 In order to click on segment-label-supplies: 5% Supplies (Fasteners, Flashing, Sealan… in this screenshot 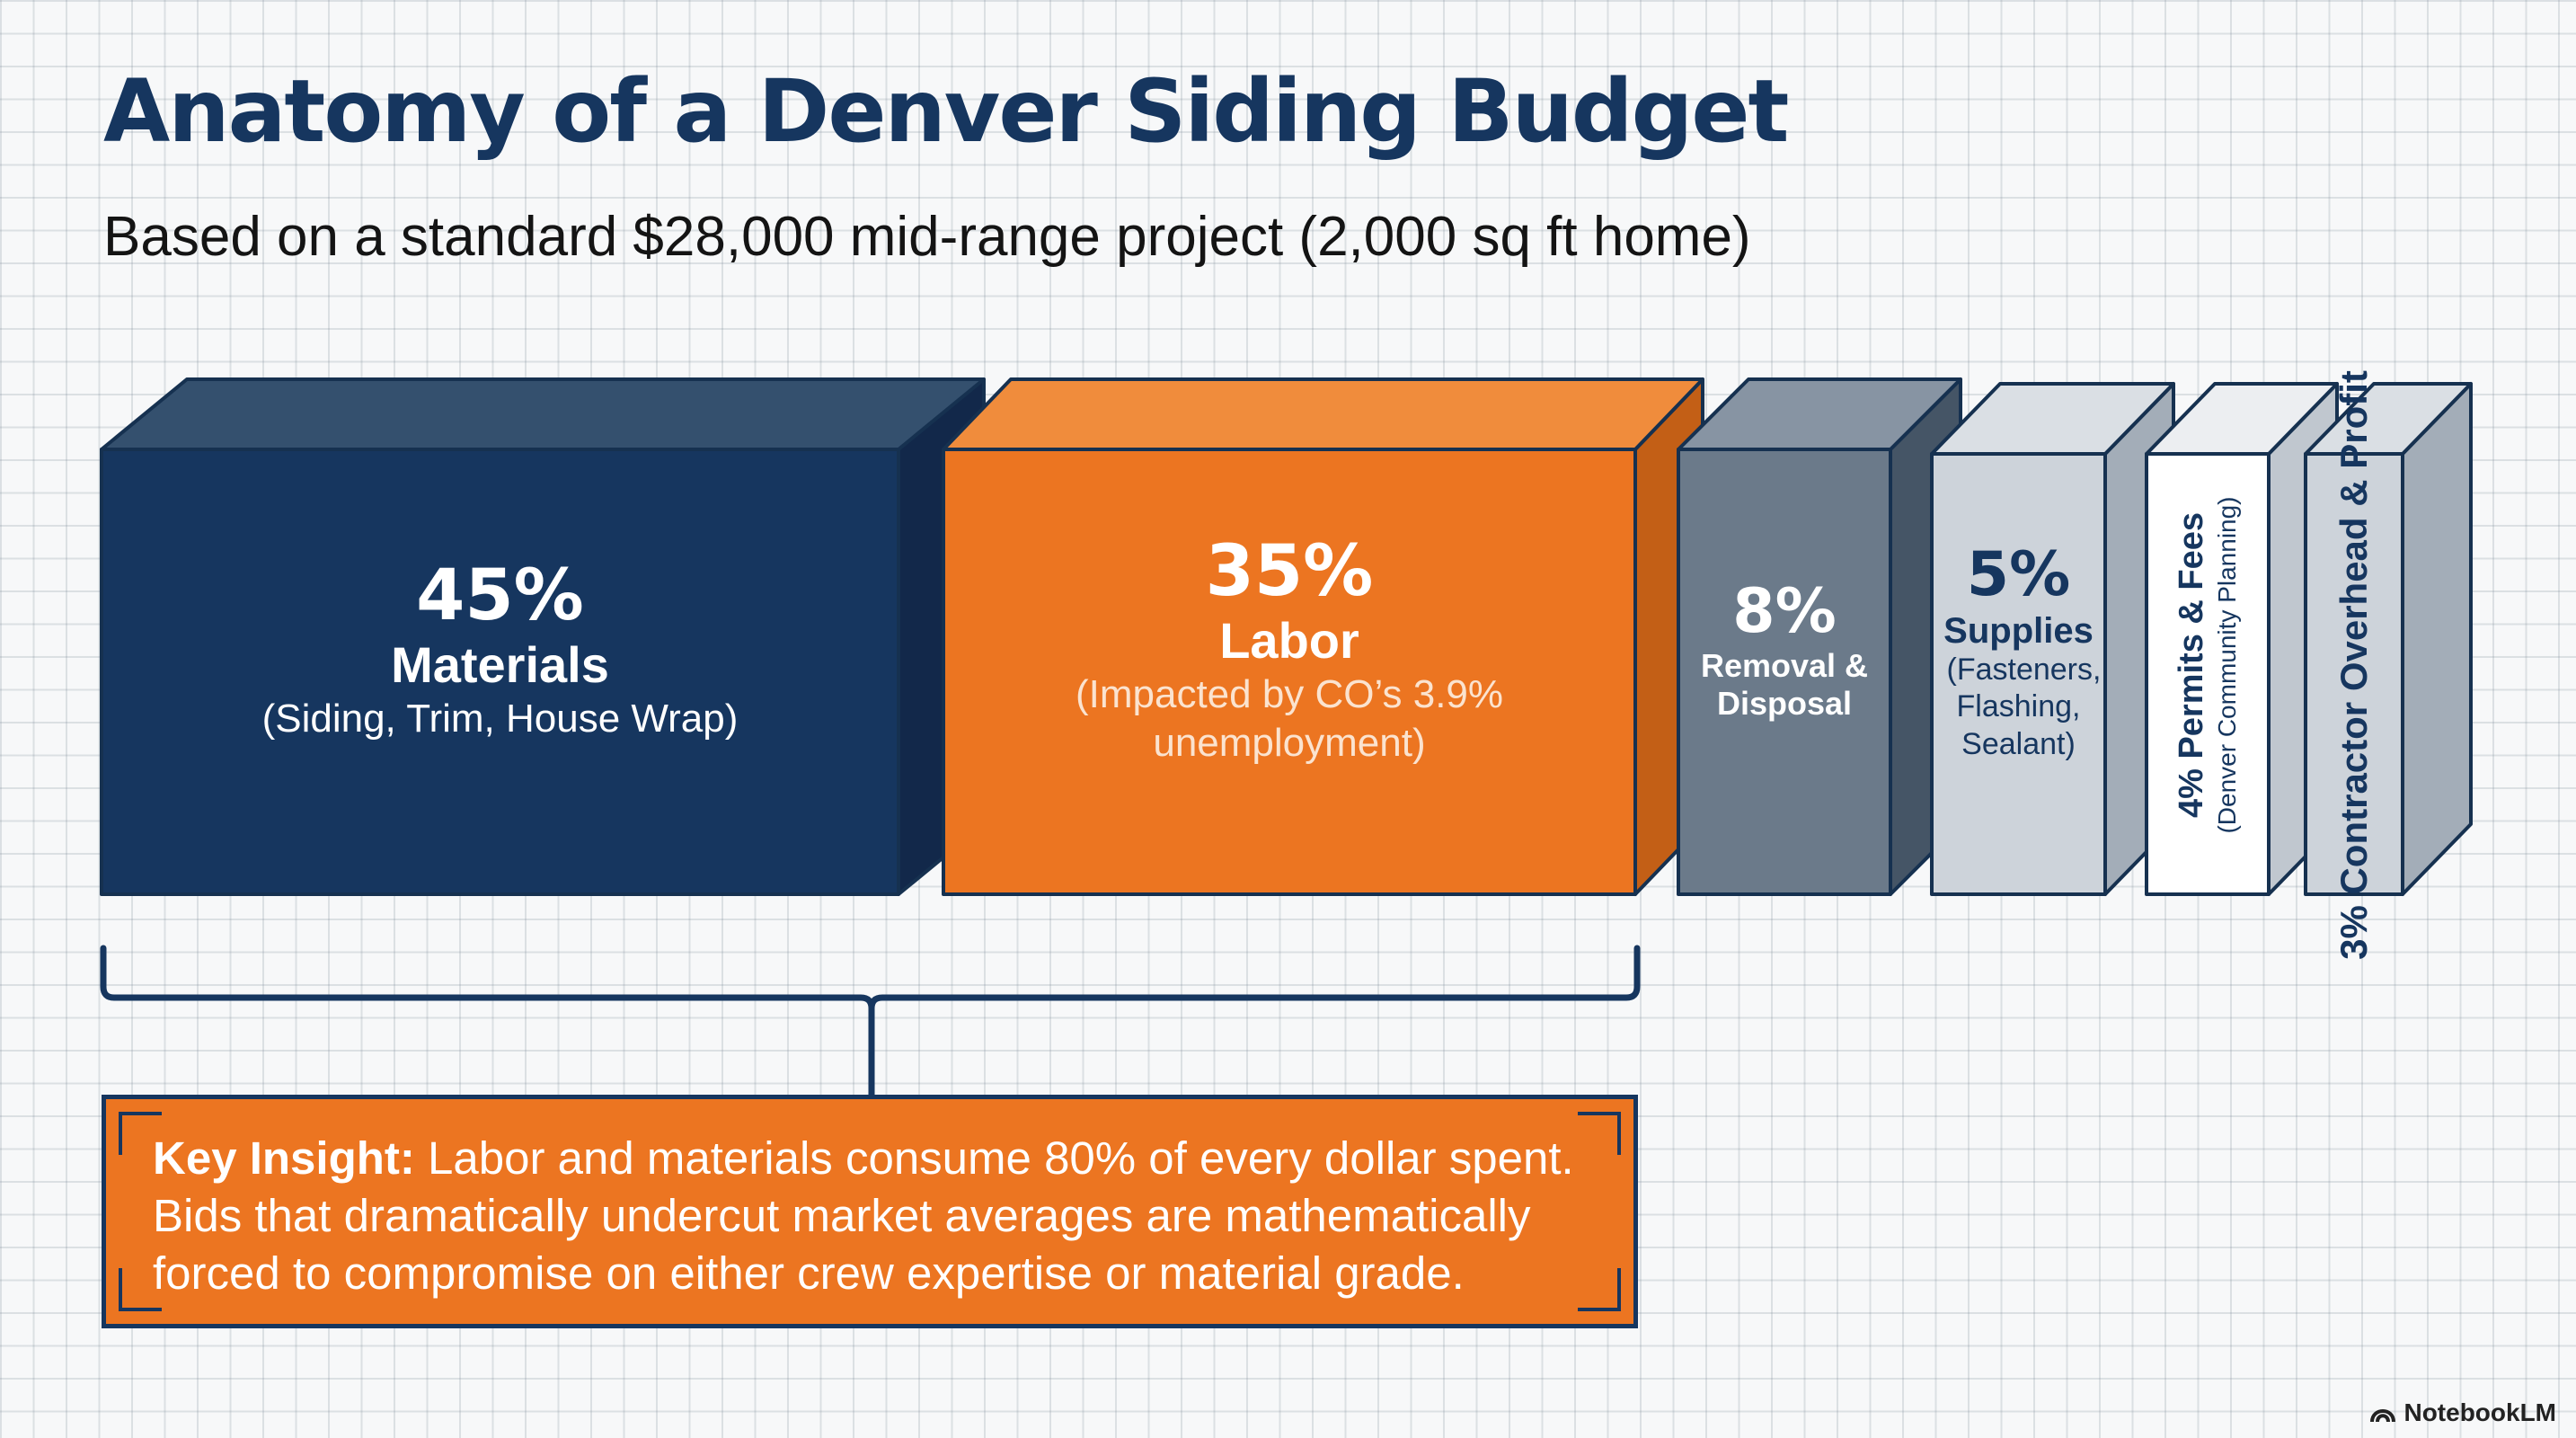, I will do `click(2023, 651)`.